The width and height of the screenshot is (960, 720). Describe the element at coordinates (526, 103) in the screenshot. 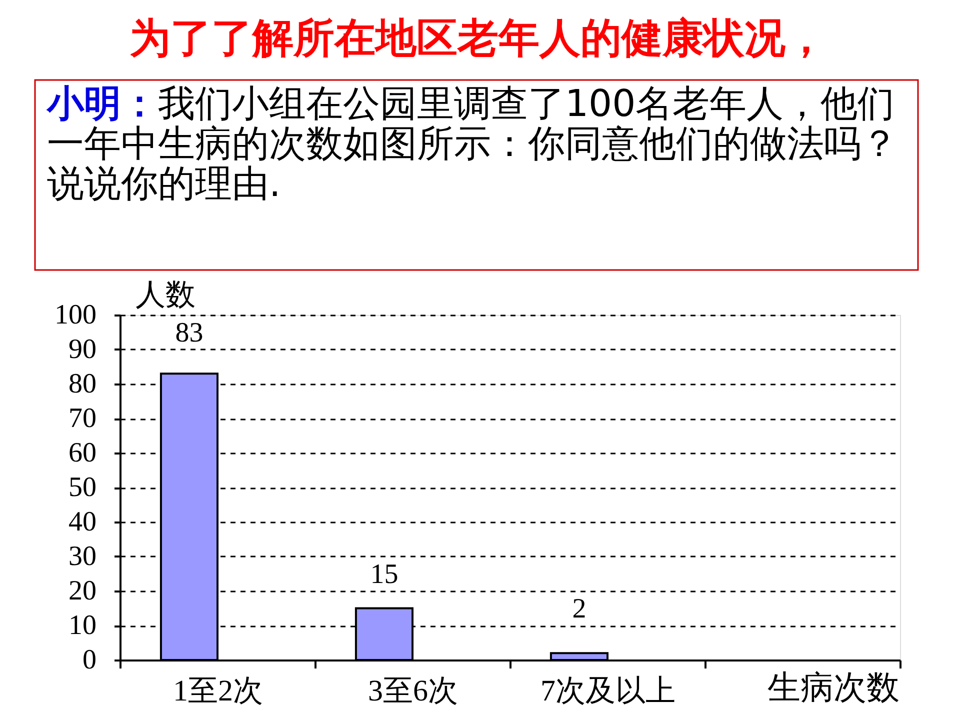

I see `text: 我们小组在公园里调查了100名老年人，他们` at that location.